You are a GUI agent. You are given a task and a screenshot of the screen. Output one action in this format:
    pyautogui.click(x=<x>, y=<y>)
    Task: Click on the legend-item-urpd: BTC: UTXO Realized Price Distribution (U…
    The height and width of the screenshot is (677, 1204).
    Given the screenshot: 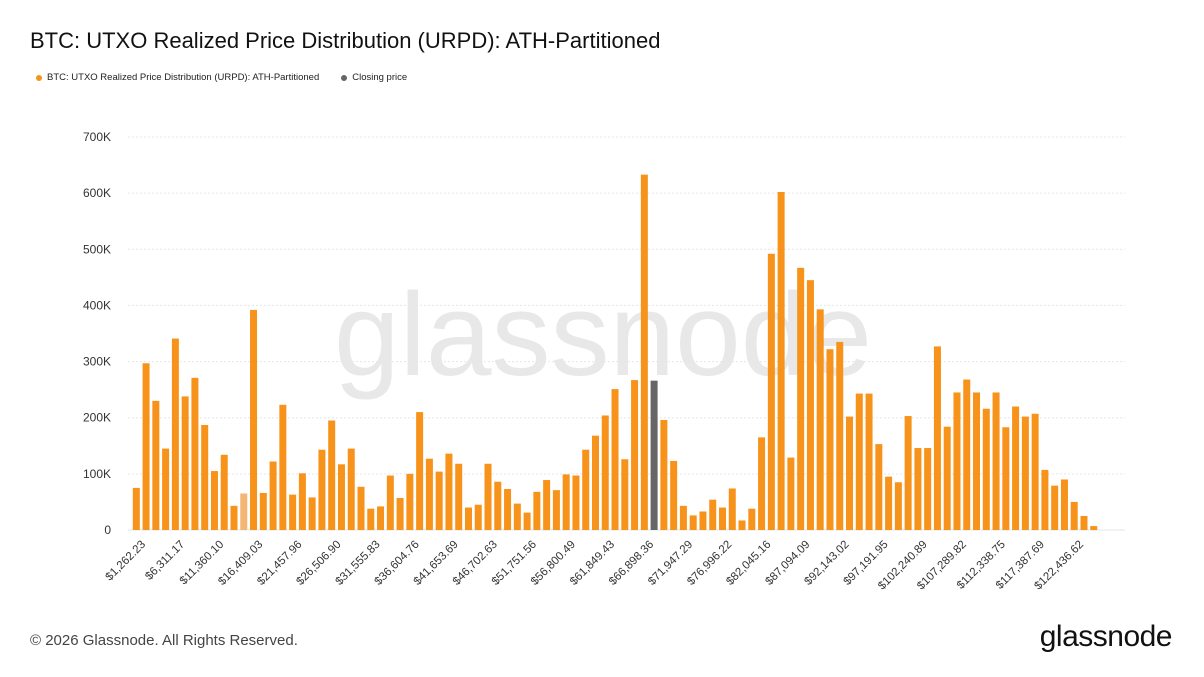 What is the action you would take?
    pyautogui.click(x=177, y=77)
    